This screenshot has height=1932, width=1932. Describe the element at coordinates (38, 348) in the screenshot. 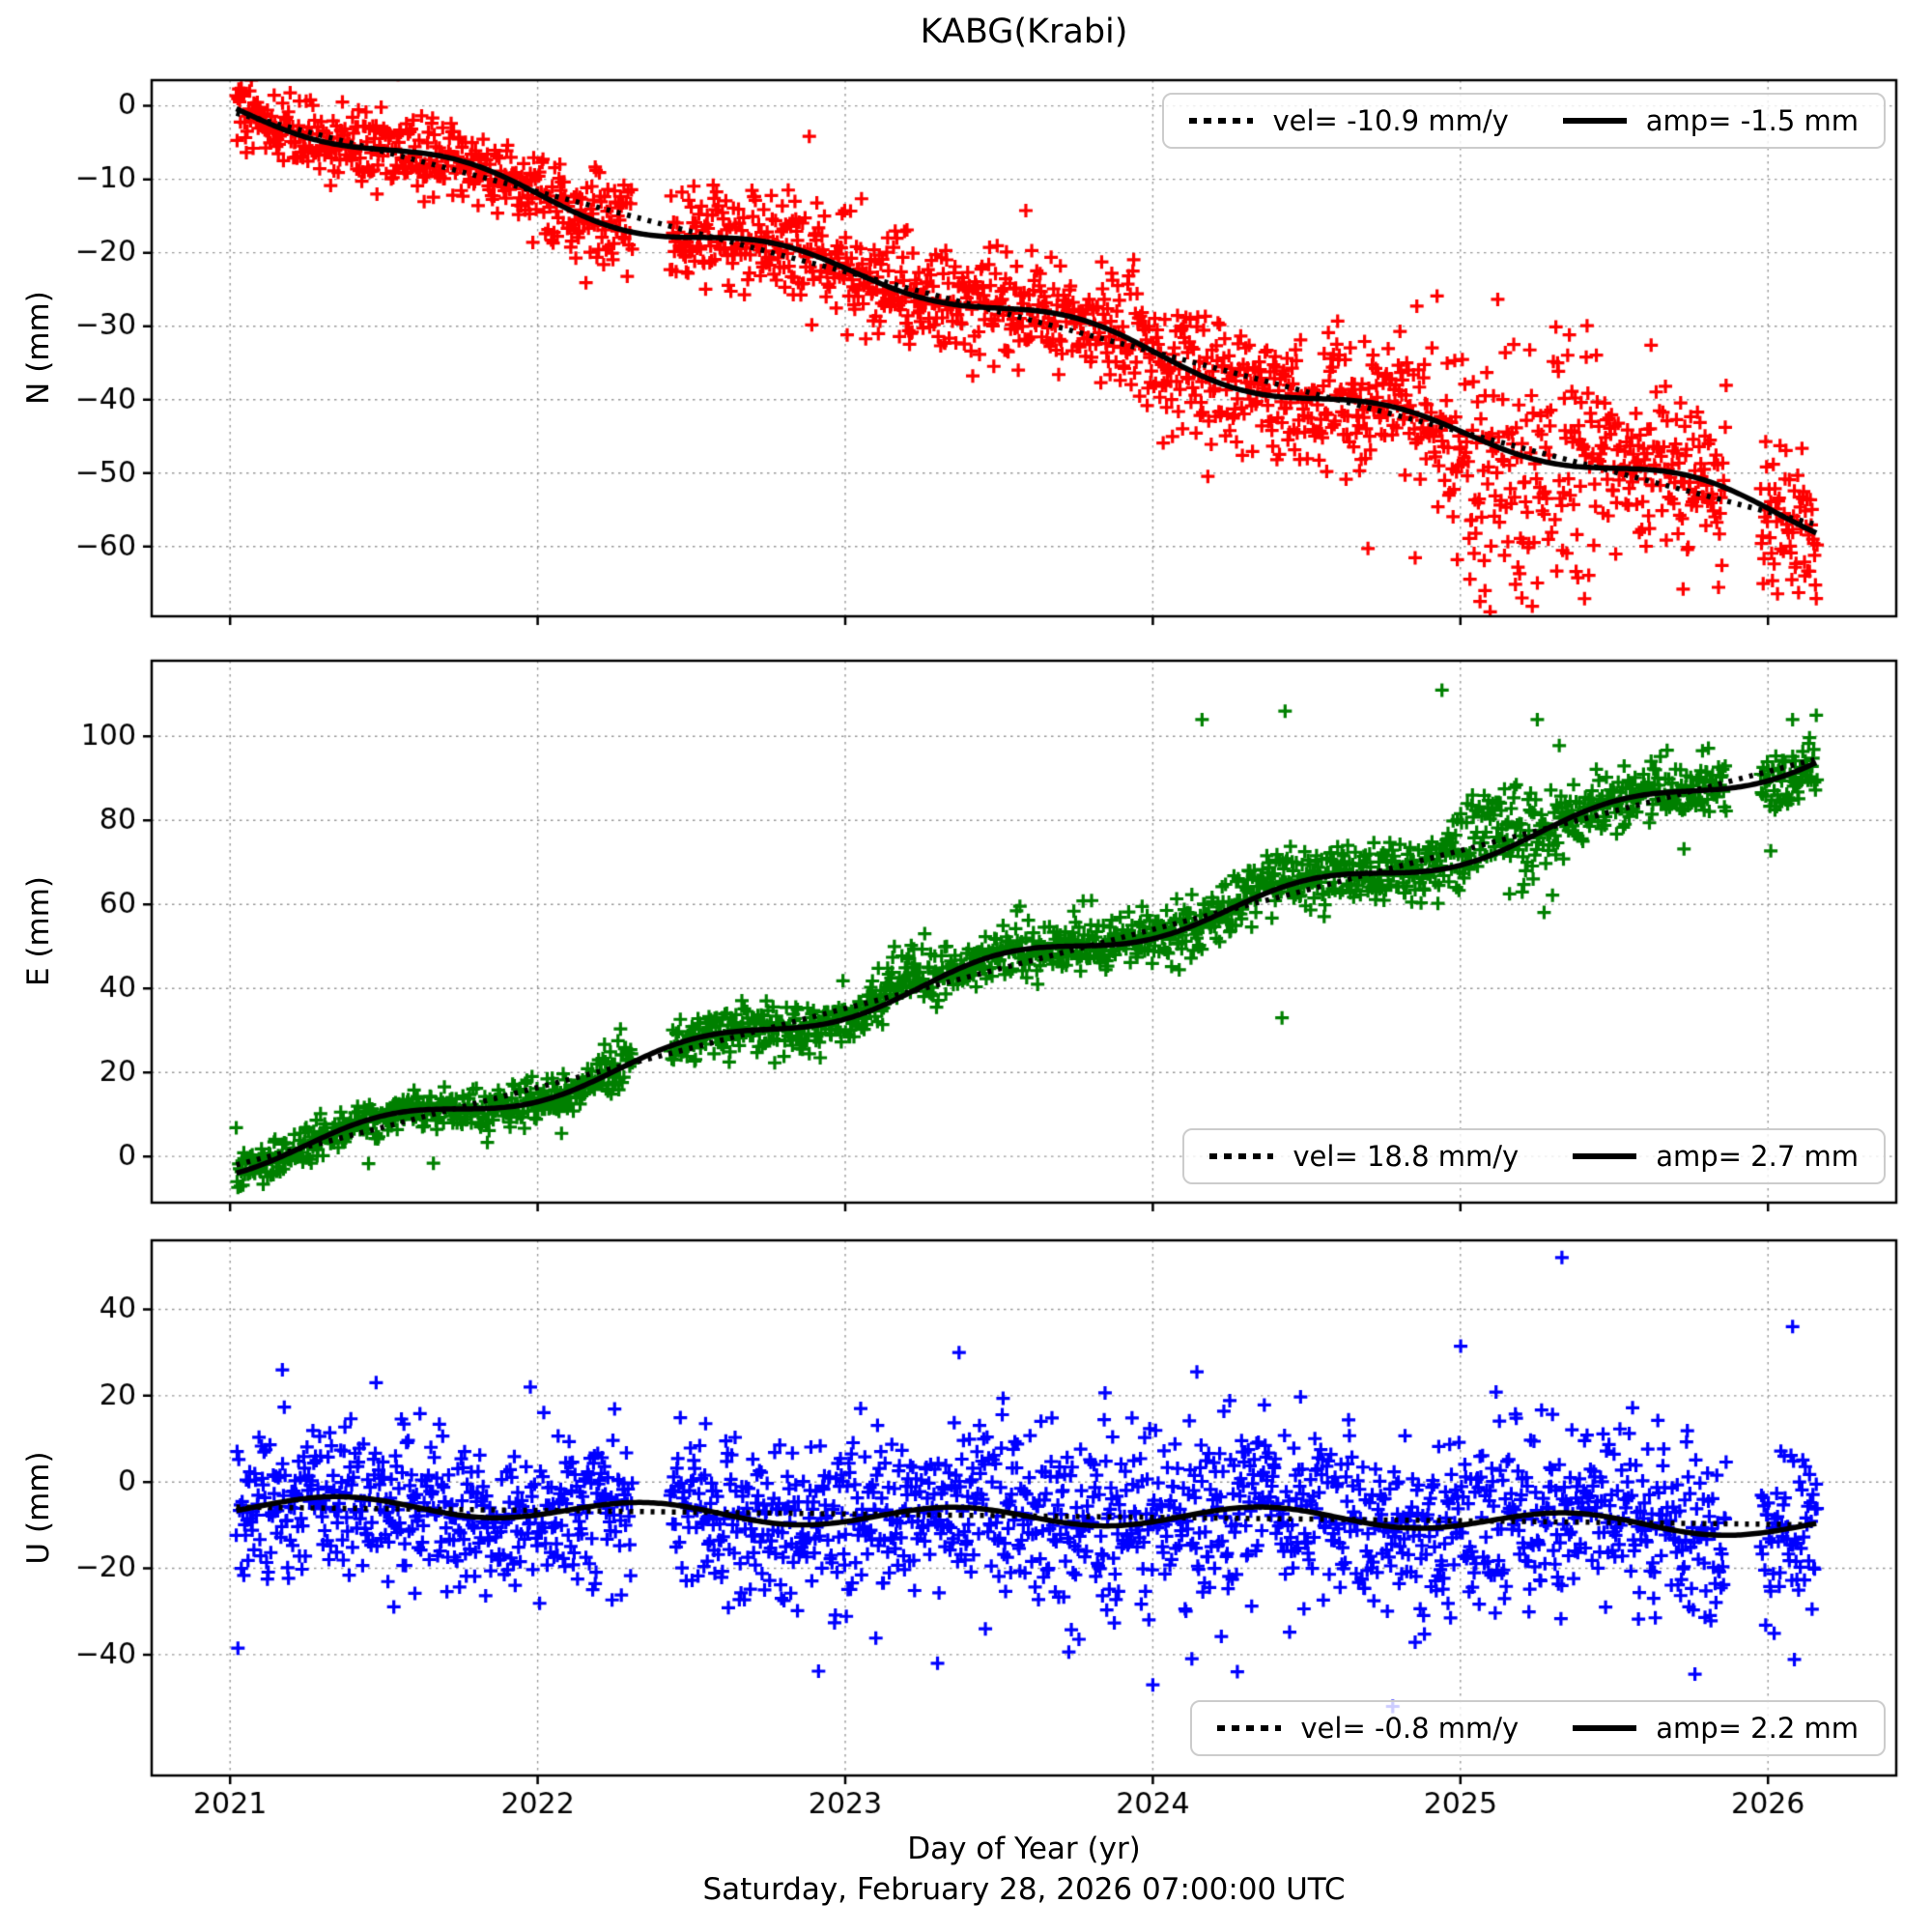

I see `n-axis-label: N (mm)` at that location.